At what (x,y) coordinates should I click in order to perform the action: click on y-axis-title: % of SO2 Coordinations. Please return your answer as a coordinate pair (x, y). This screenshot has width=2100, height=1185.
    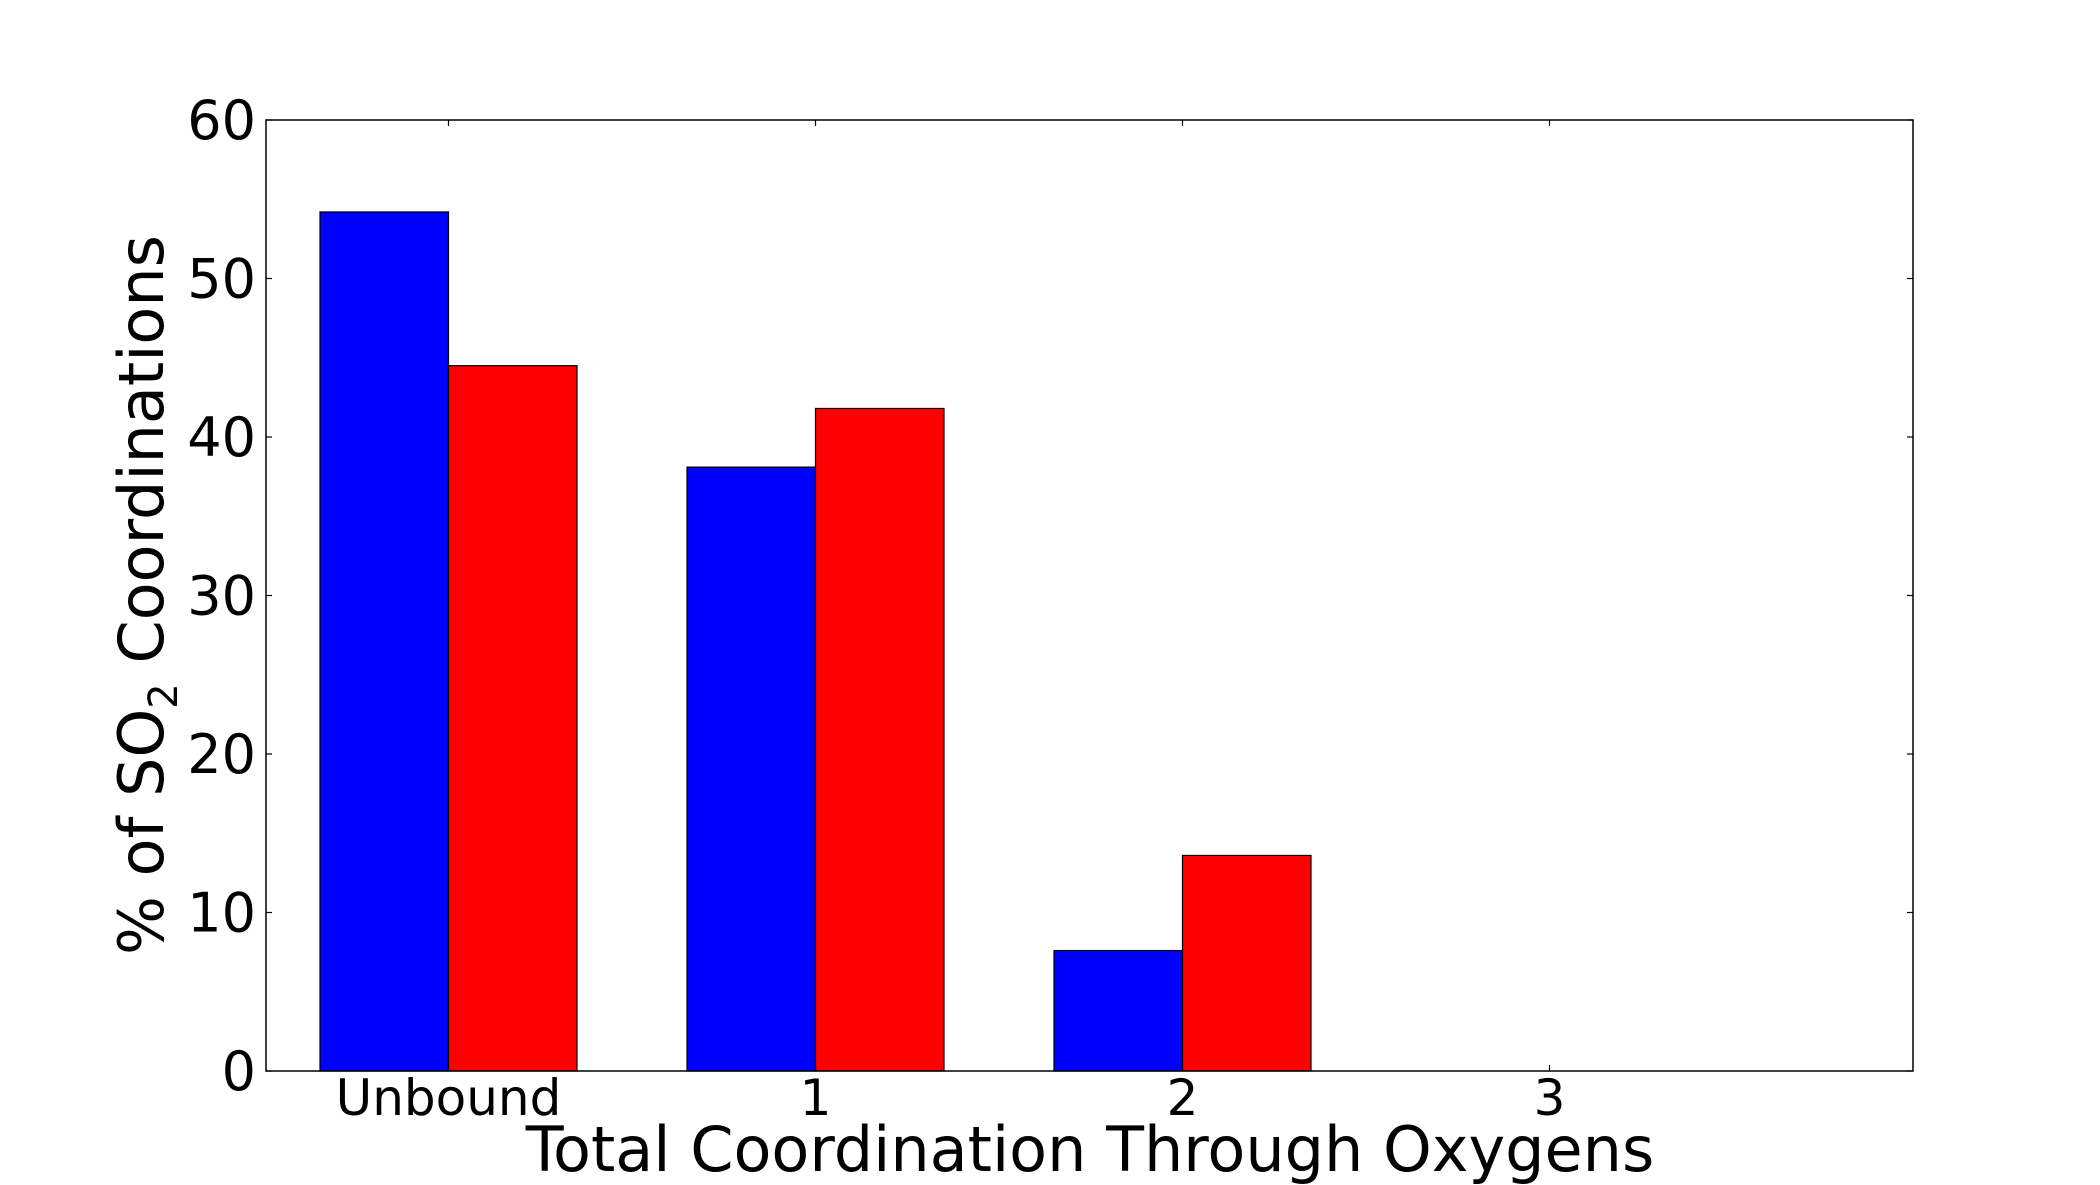
    Looking at the image, I should click on (146, 595).